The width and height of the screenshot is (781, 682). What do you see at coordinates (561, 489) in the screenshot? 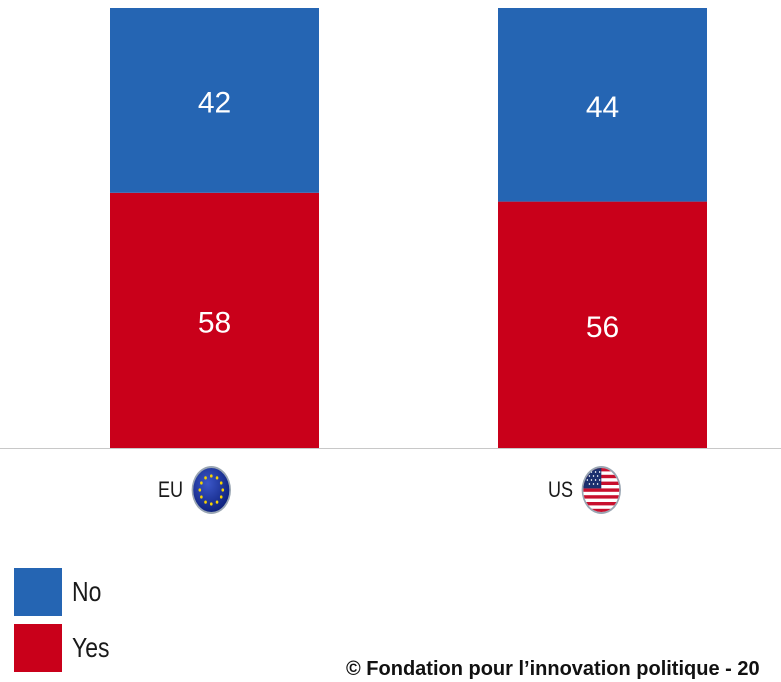
I see `category-label-us-text: US` at bounding box center [561, 489].